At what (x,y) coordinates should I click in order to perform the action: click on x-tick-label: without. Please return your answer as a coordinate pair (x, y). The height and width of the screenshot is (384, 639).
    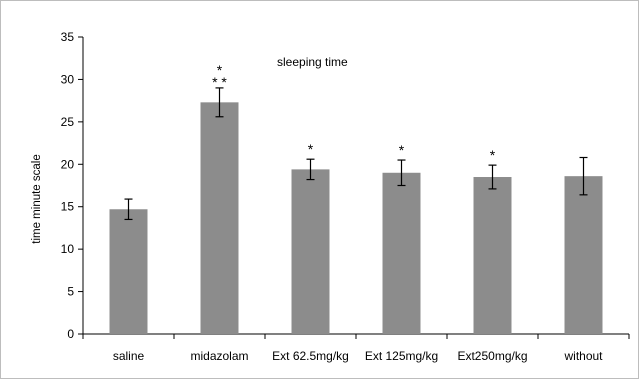
    Looking at the image, I should click on (583, 356).